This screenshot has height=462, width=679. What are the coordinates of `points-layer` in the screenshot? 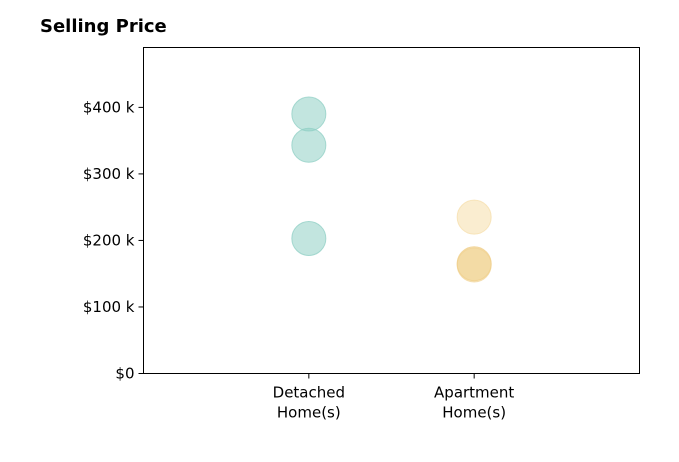 It's located at (391, 189).